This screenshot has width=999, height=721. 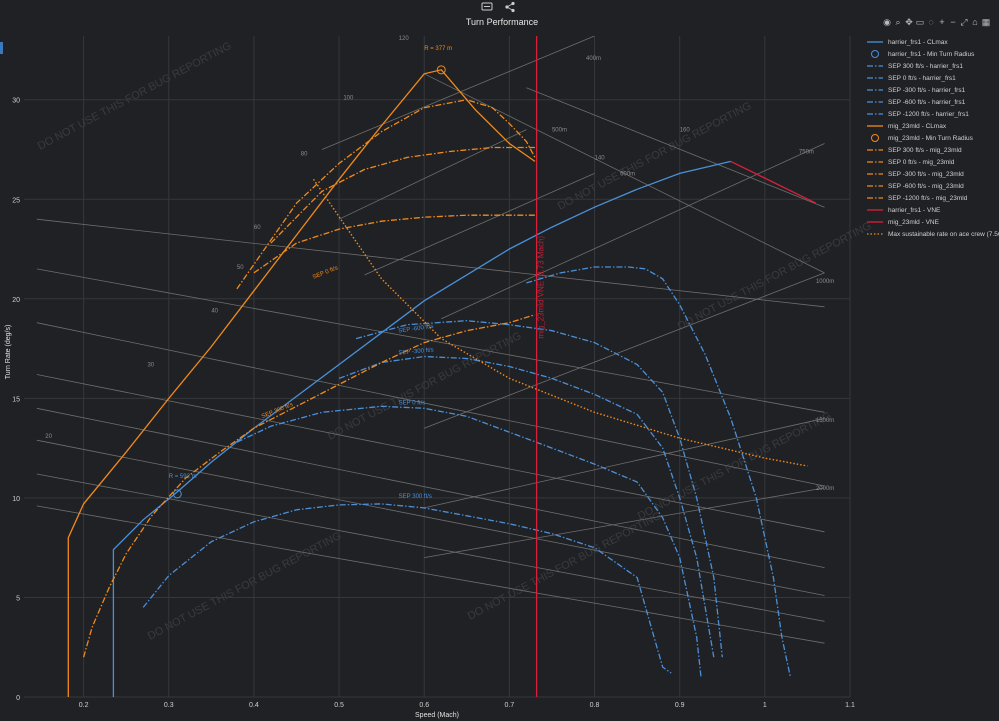 I want to click on legend-item: SEP 0 ft/s - mig_23mld, so click(x=931, y=162).